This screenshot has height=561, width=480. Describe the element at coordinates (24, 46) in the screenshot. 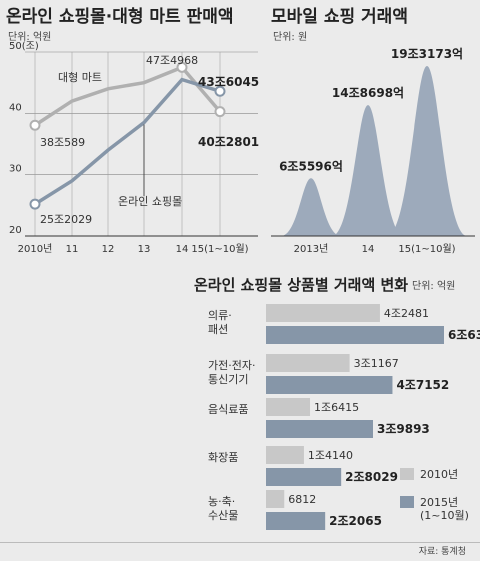

I see `y-unit-label: 50(조)` at that location.